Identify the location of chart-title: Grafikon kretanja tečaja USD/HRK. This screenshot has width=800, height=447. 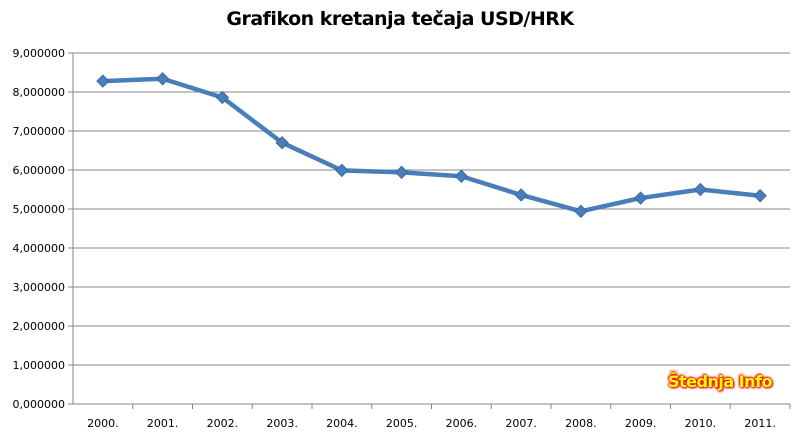
(400, 19).